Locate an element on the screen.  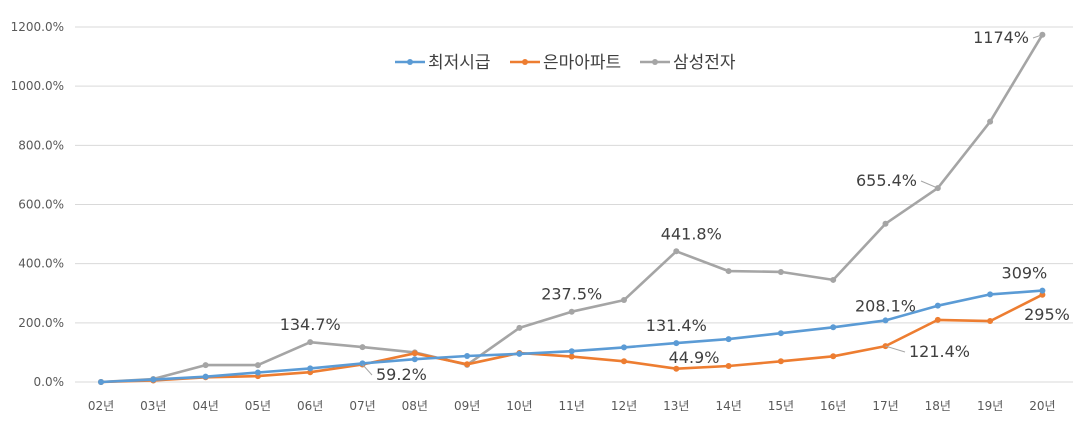
legend-item: 삼성전자 is located at coordinates (688, 63).